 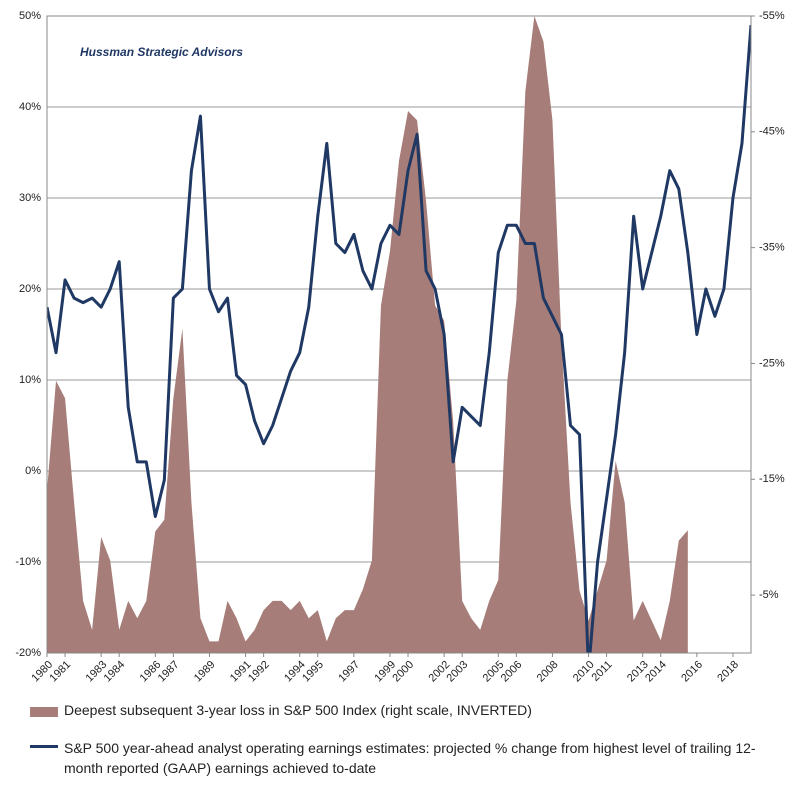 What do you see at coordinates (772, 16) in the screenshot?
I see `y2-tick-label: -55%` at bounding box center [772, 16].